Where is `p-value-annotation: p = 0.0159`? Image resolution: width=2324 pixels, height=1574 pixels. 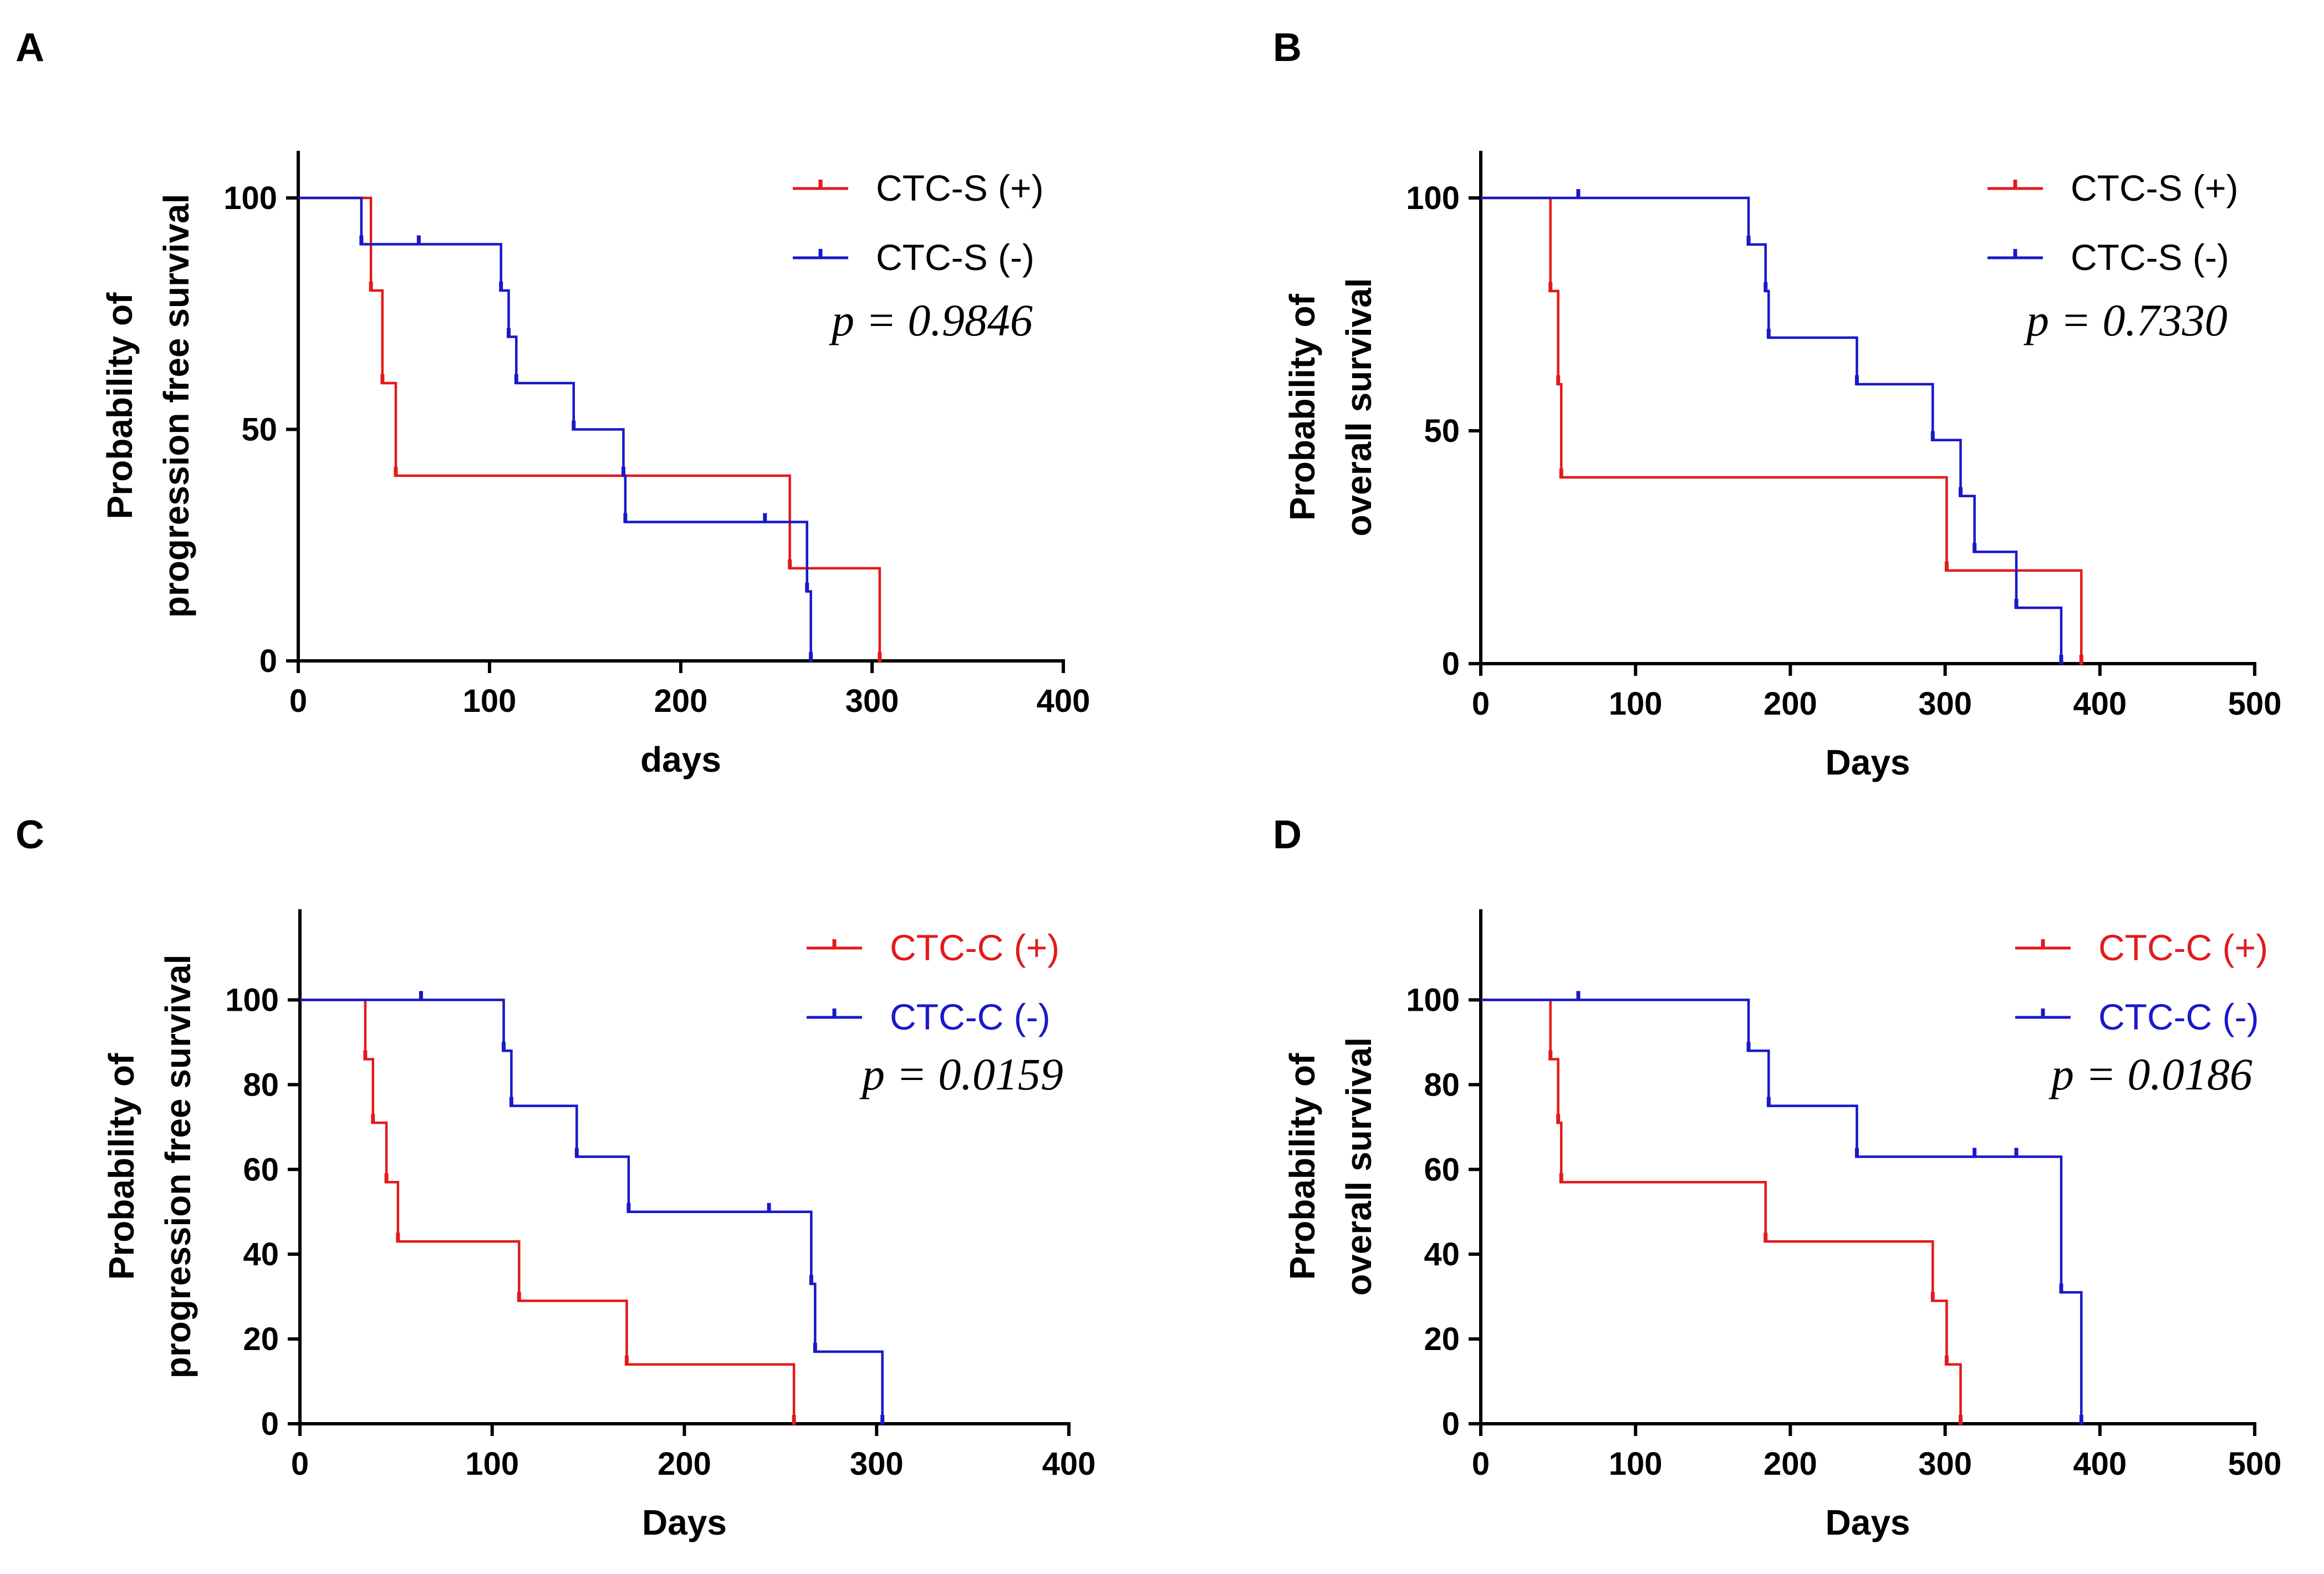 p-value-annotation: p = 0.0159 is located at coordinates (961, 1074).